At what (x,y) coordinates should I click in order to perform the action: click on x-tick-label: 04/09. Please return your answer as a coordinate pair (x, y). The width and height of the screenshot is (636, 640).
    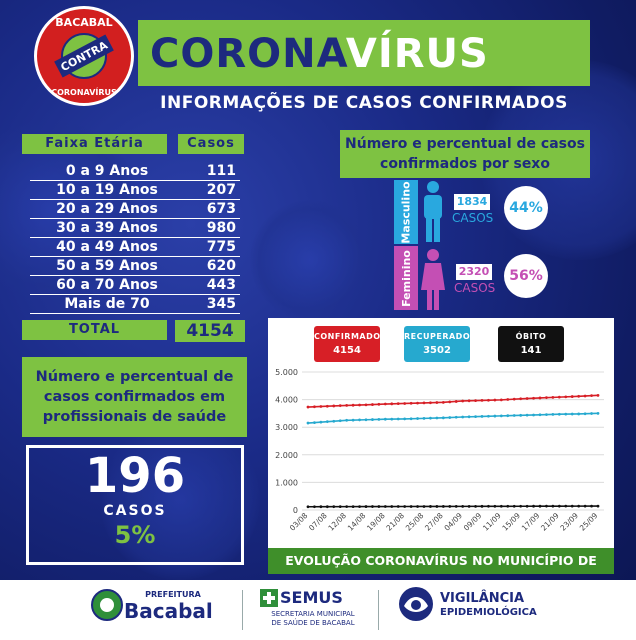
    Looking at the image, I should click on (453, 522).